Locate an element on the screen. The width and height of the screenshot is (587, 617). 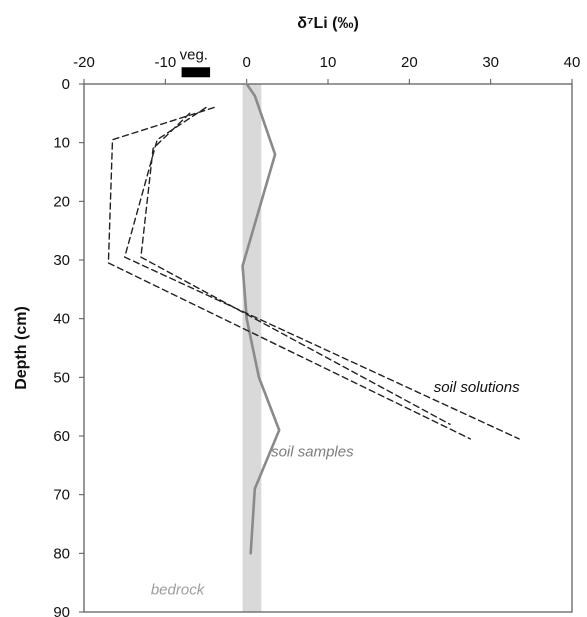
x-axis-title: δ⁷Li (‰) is located at coordinates (328, 23).